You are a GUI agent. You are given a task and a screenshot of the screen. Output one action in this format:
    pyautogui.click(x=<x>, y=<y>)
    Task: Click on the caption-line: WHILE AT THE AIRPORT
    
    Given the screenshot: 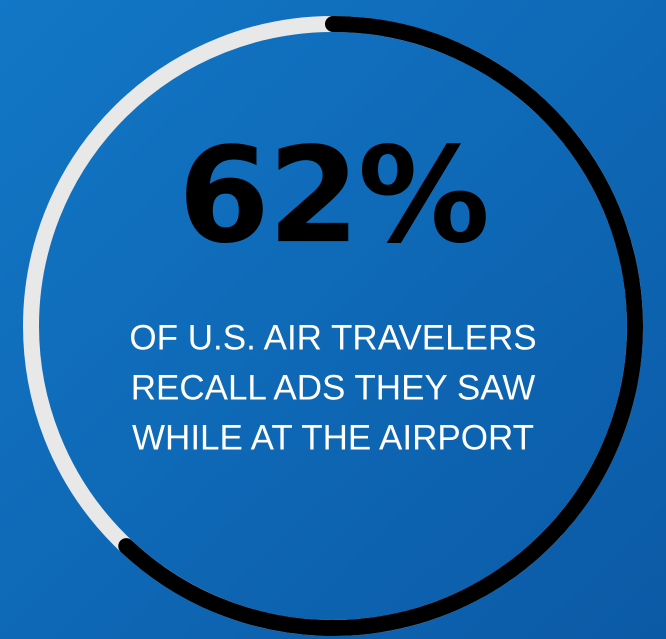 What is the action you would take?
    pyautogui.click(x=333, y=437)
    